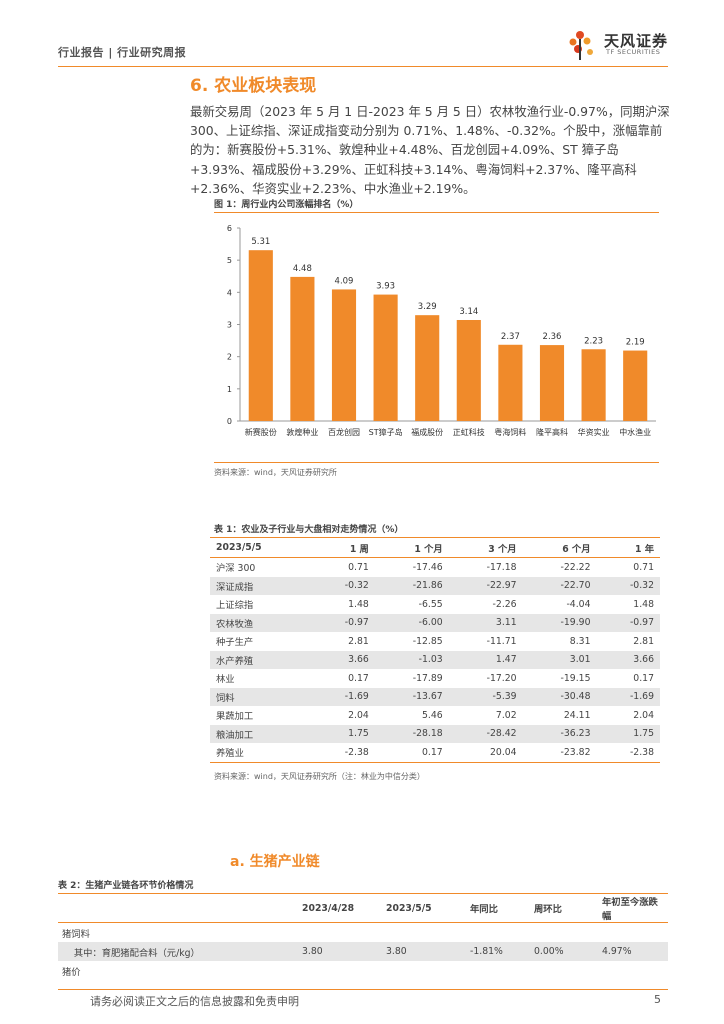 The width and height of the screenshot is (724, 1024). I want to click on table-cell: -36.23, so click(559, 733).